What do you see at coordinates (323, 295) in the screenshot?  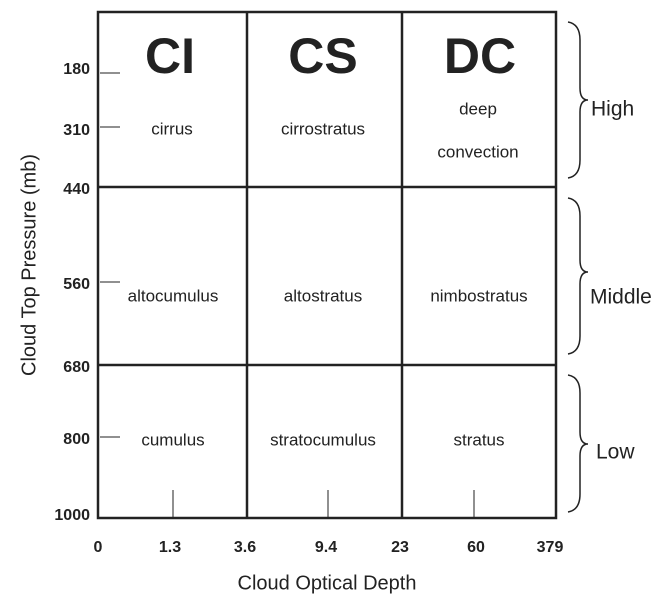 I see `cell-name: altostratus` at bounding box center [323, 295].